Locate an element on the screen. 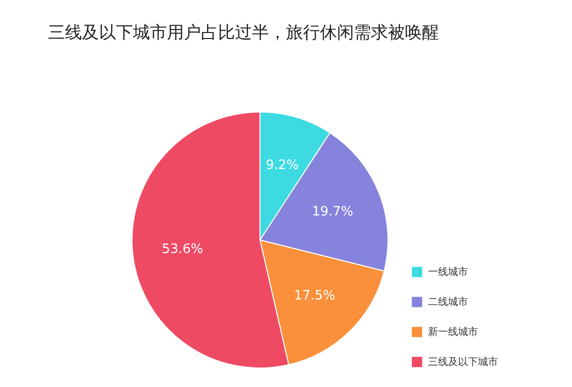 The width and height of the screenshot is (572, 387). legend-label: 三线及以下城市 is located at coordinates (463, 362).